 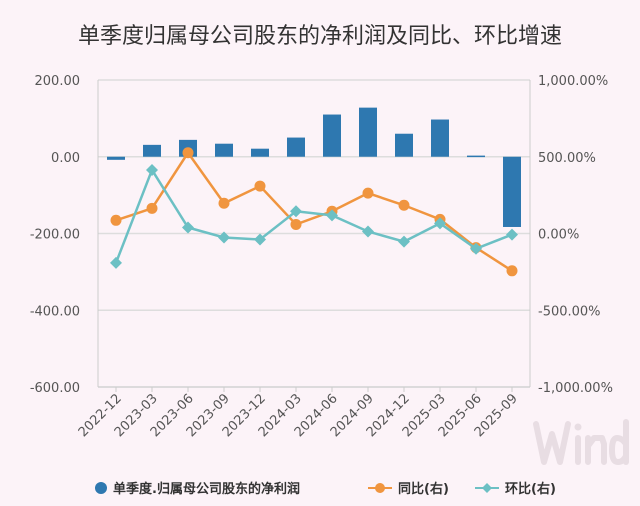 What do you see at coordinates (58, 81) in the screenshot?
I see `y-tick-label-left: 200.00` at bounding box center [58, 81].